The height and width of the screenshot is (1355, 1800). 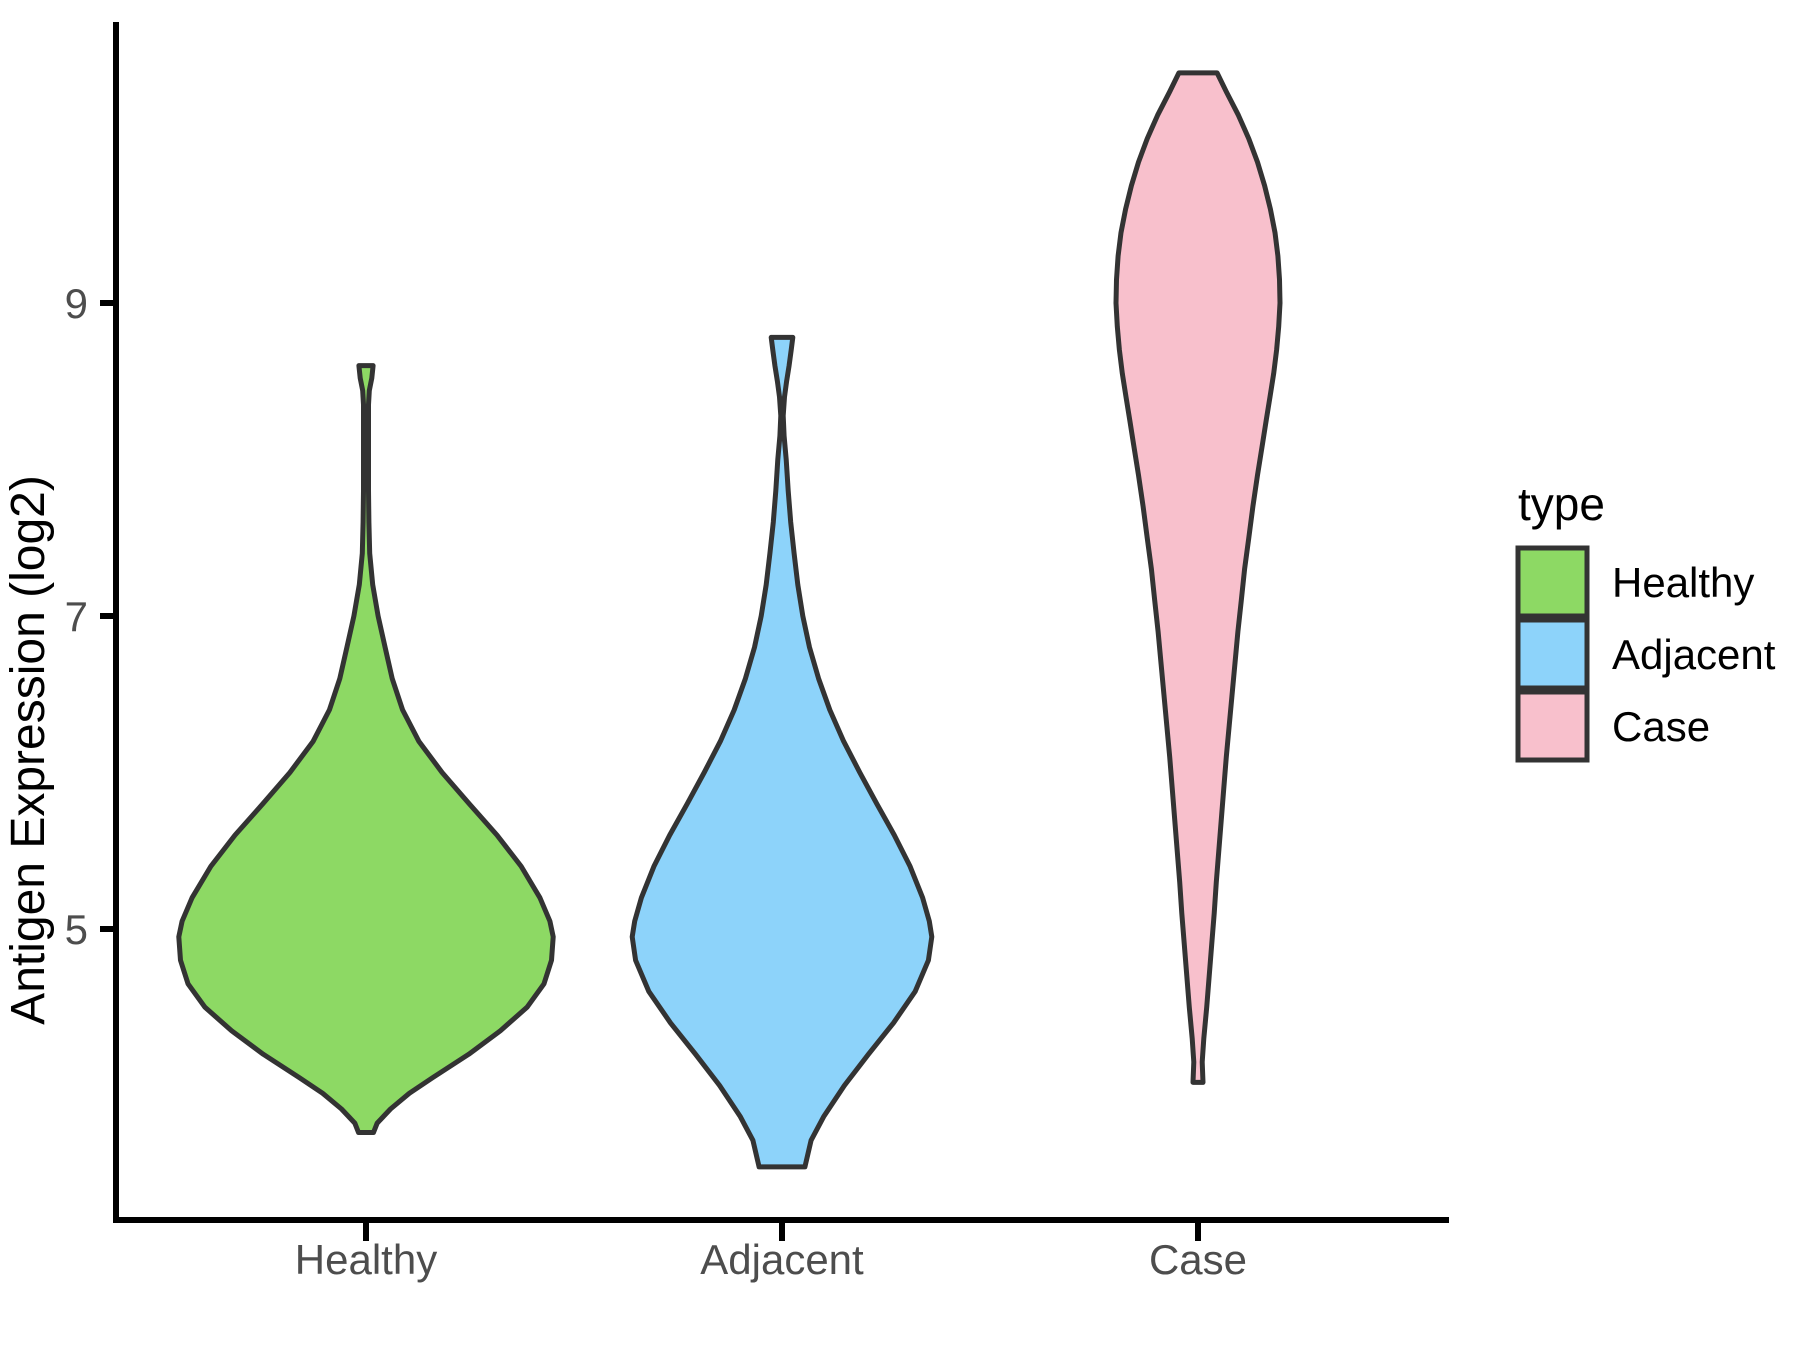 What do you see at coordinates (1198, 577) in the screenshot?
I see `violin-case` at bounding box center [1198, 577].